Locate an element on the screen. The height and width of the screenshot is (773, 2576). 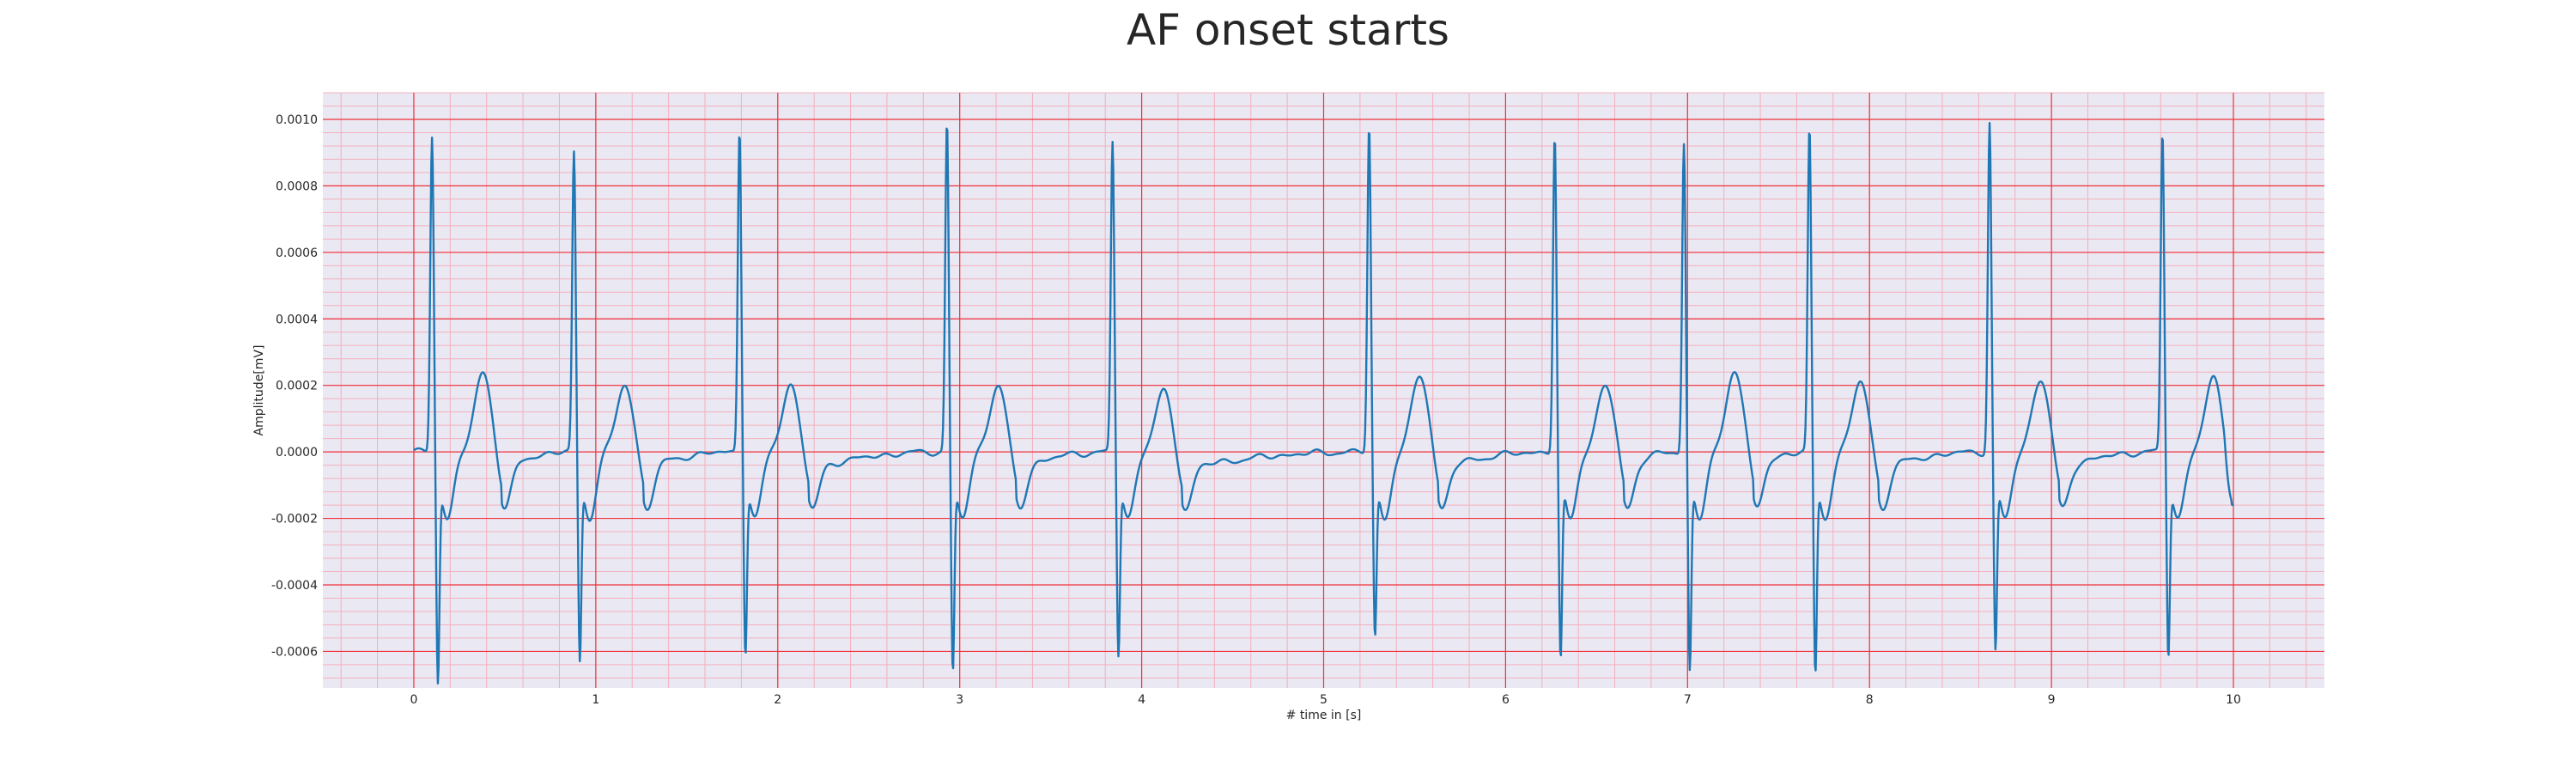
x-axis-label: # time in [s] is located at coordinates (1324, 715).